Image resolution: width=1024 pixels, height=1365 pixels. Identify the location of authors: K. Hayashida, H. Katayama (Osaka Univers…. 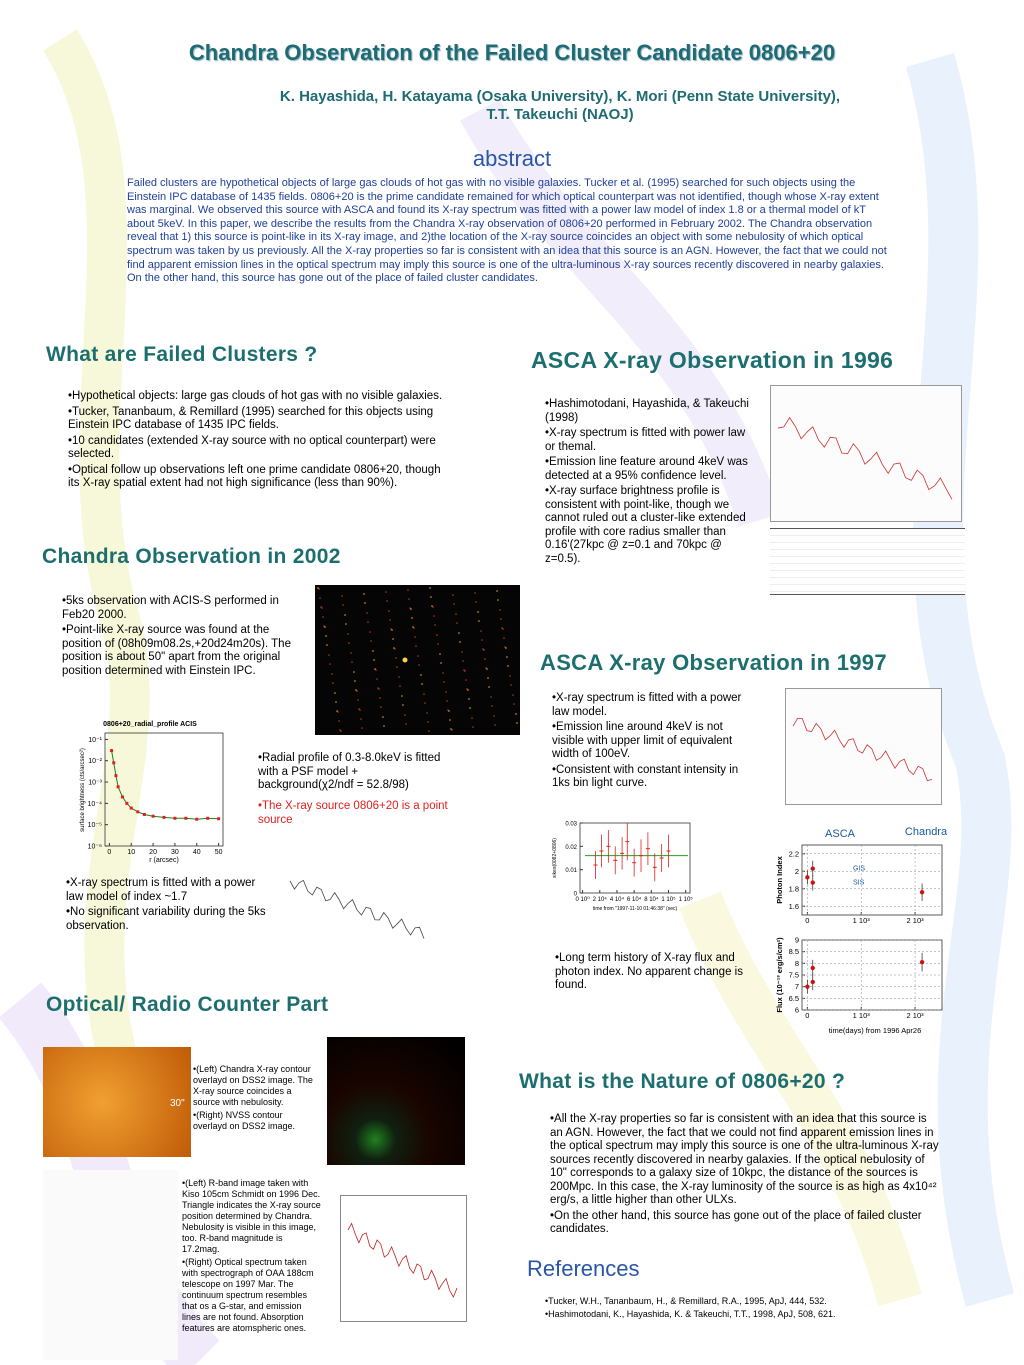
(560, 106).